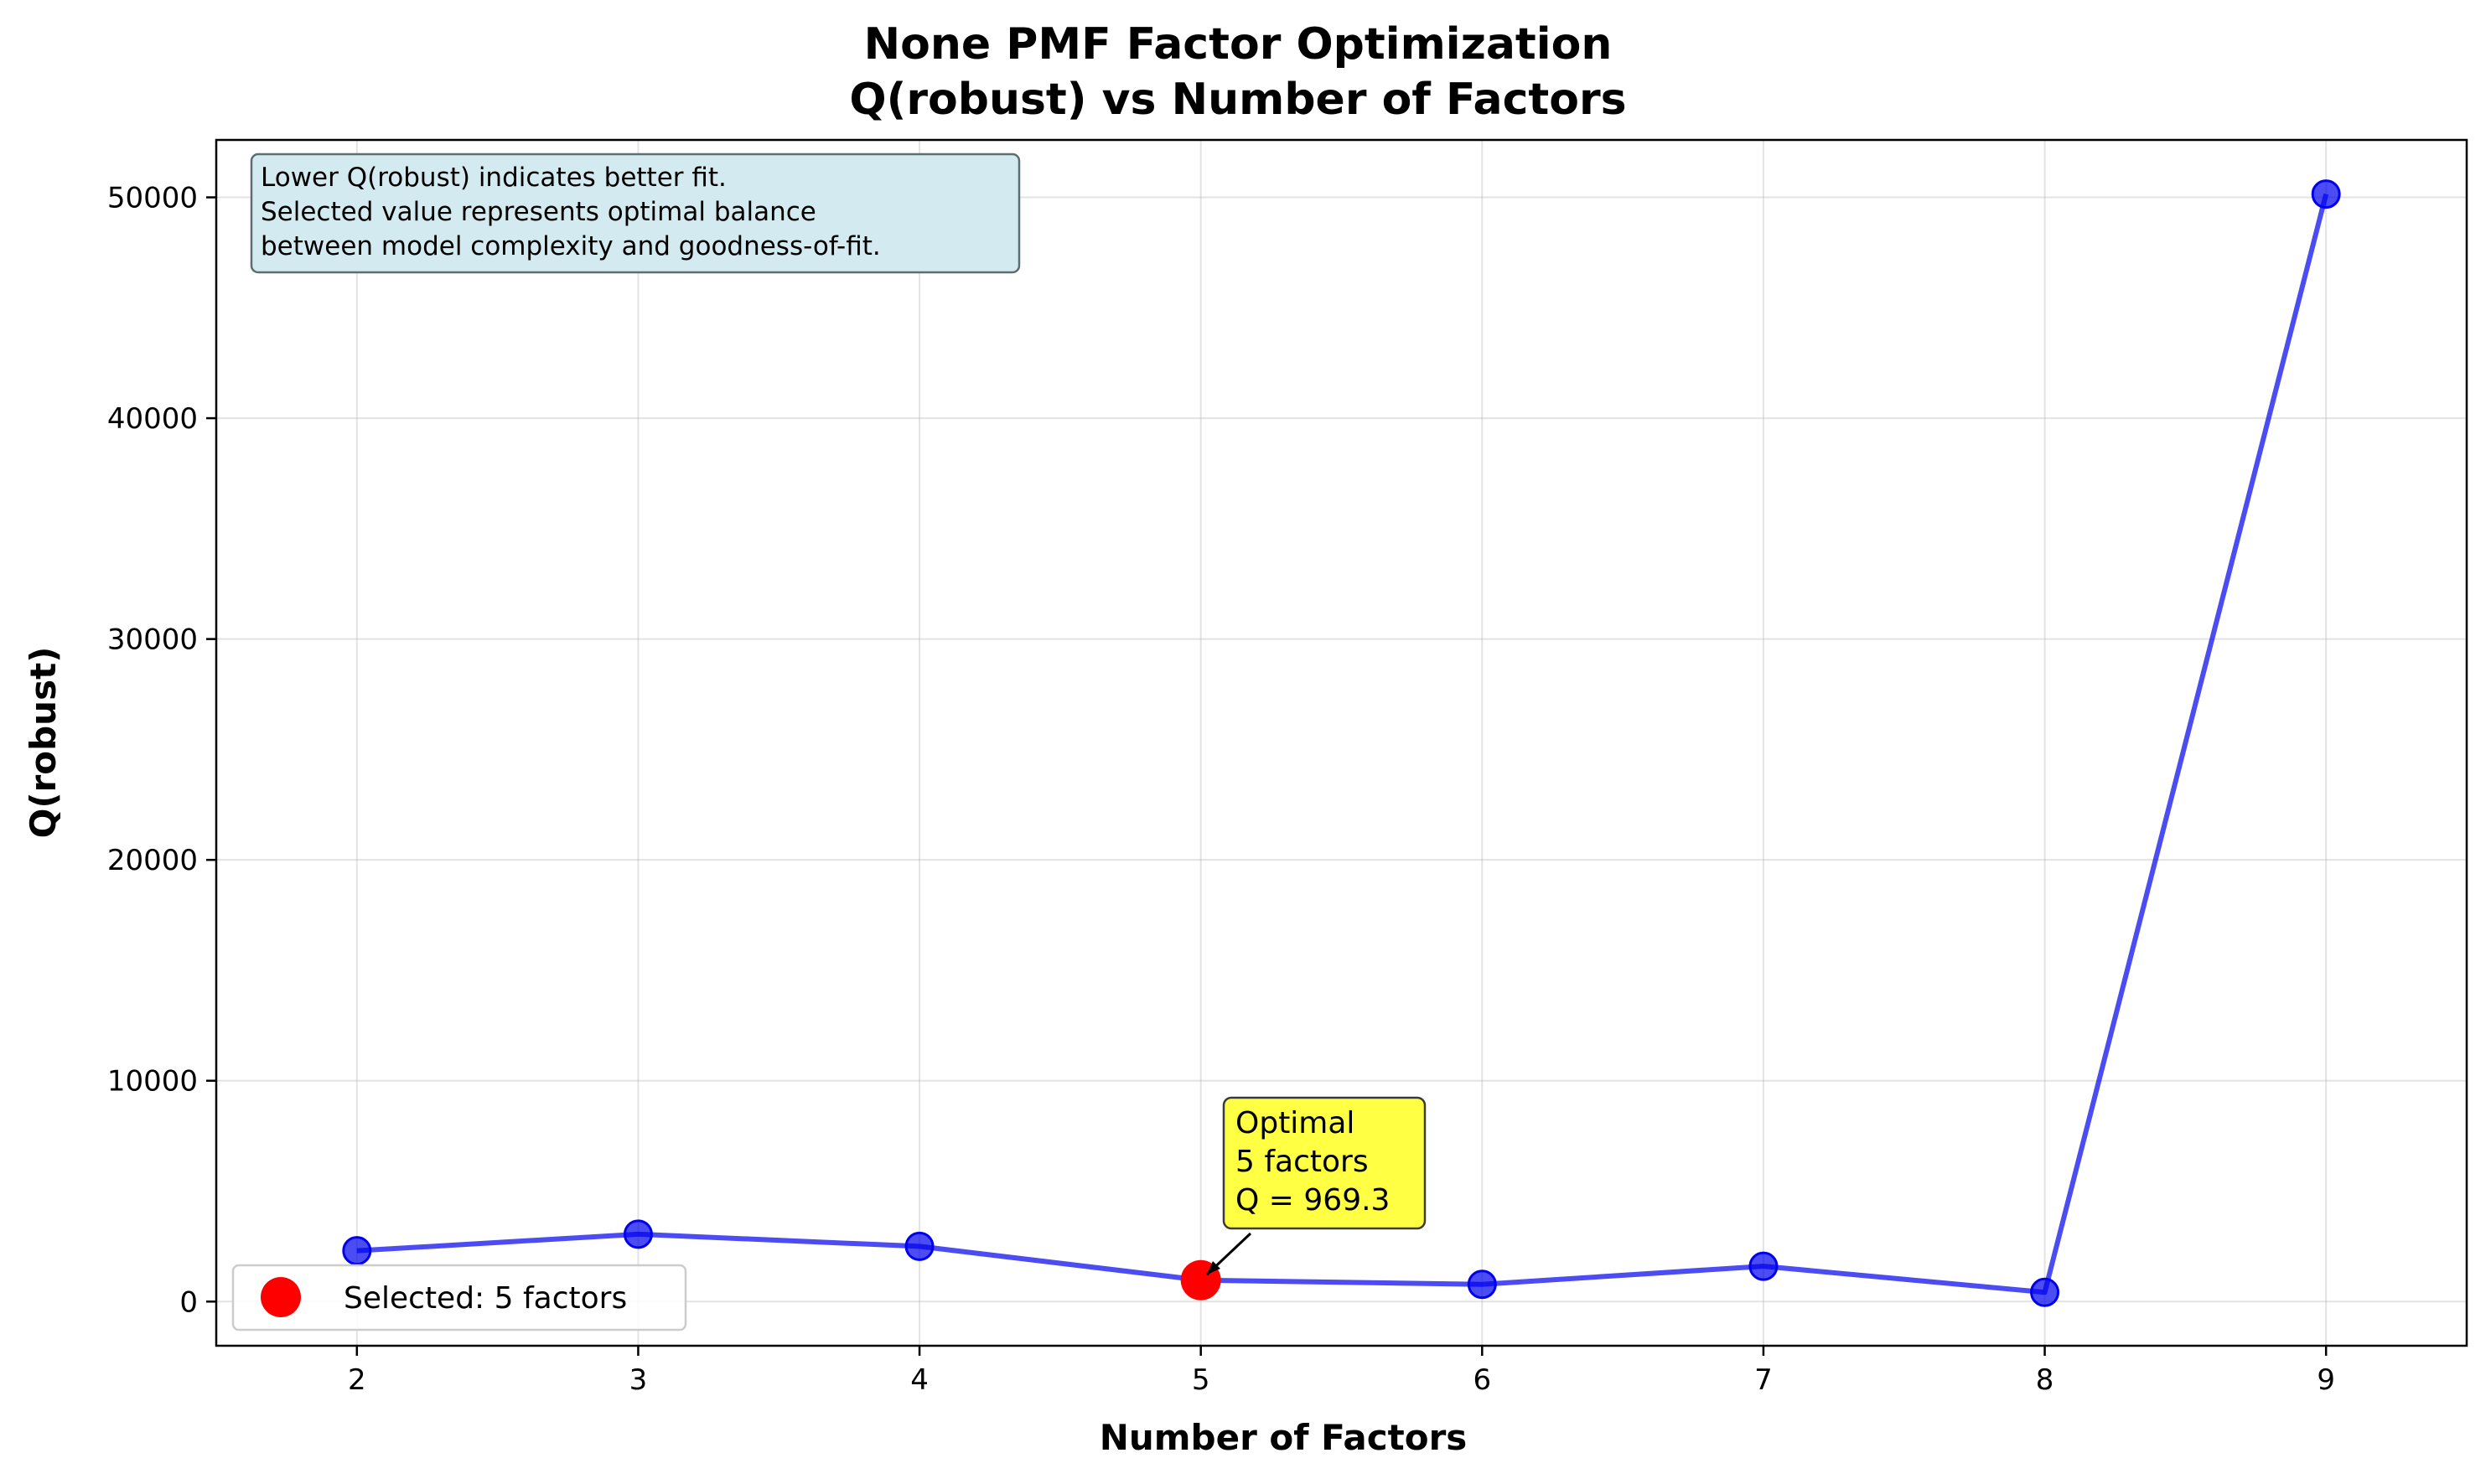 This screenshot has height=1484, width=2491. Describe the element at coordinates (1237, 100) in the screenshot. I see `chart-title-line-2: Q(robust) vs Number of Factors` at that location.